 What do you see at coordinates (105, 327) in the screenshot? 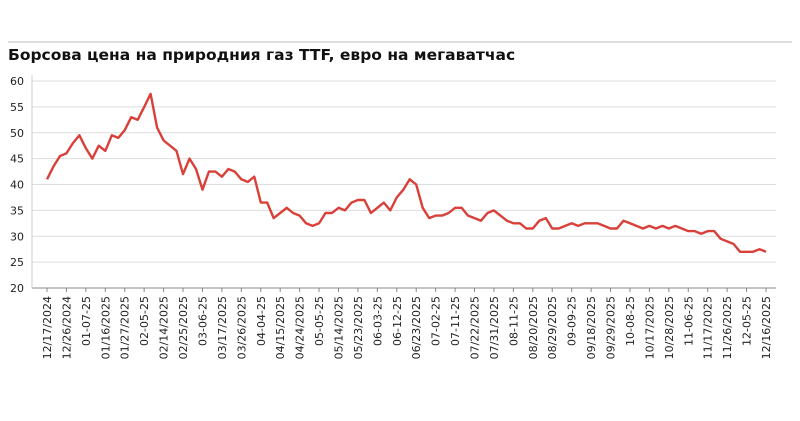
I see `x-tick-label: 01/16/2025` at bounding box center [105, 327].